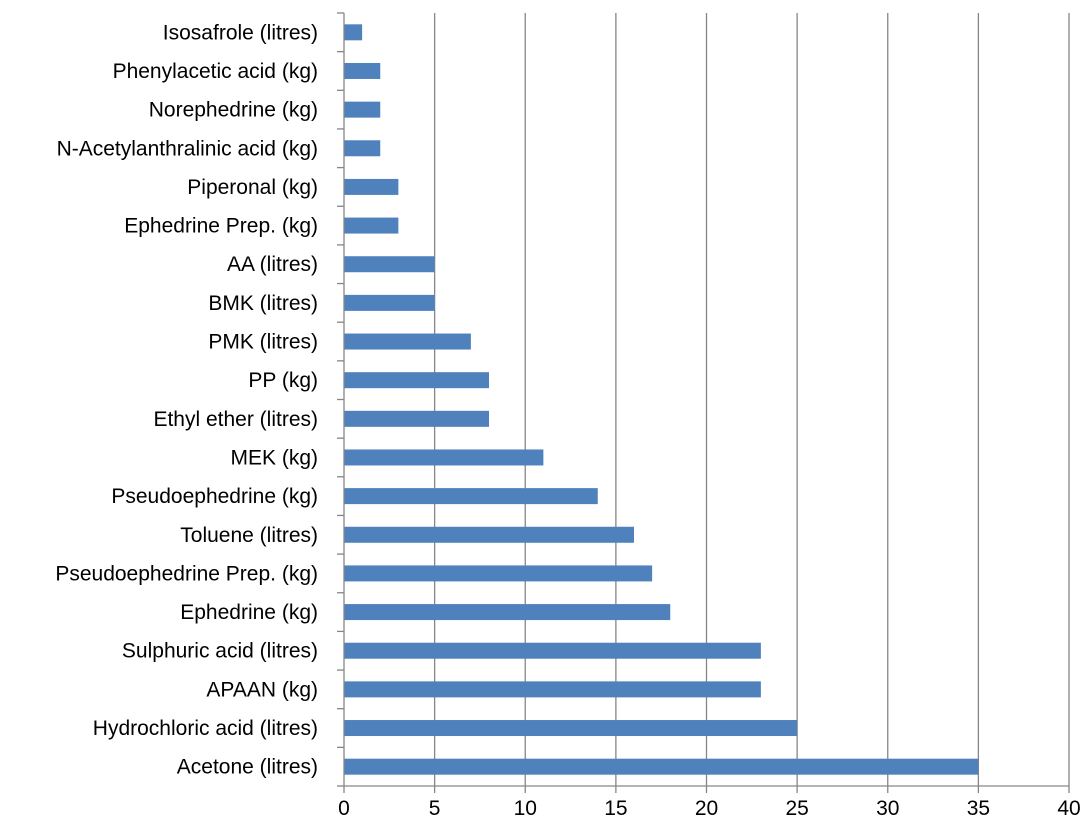 This screenshot has width=1088, height=831. What do you see at coordinates (272, 264) in the screenshot?
I see `category-label: AA (litres)` at bounding box center [272, 264].